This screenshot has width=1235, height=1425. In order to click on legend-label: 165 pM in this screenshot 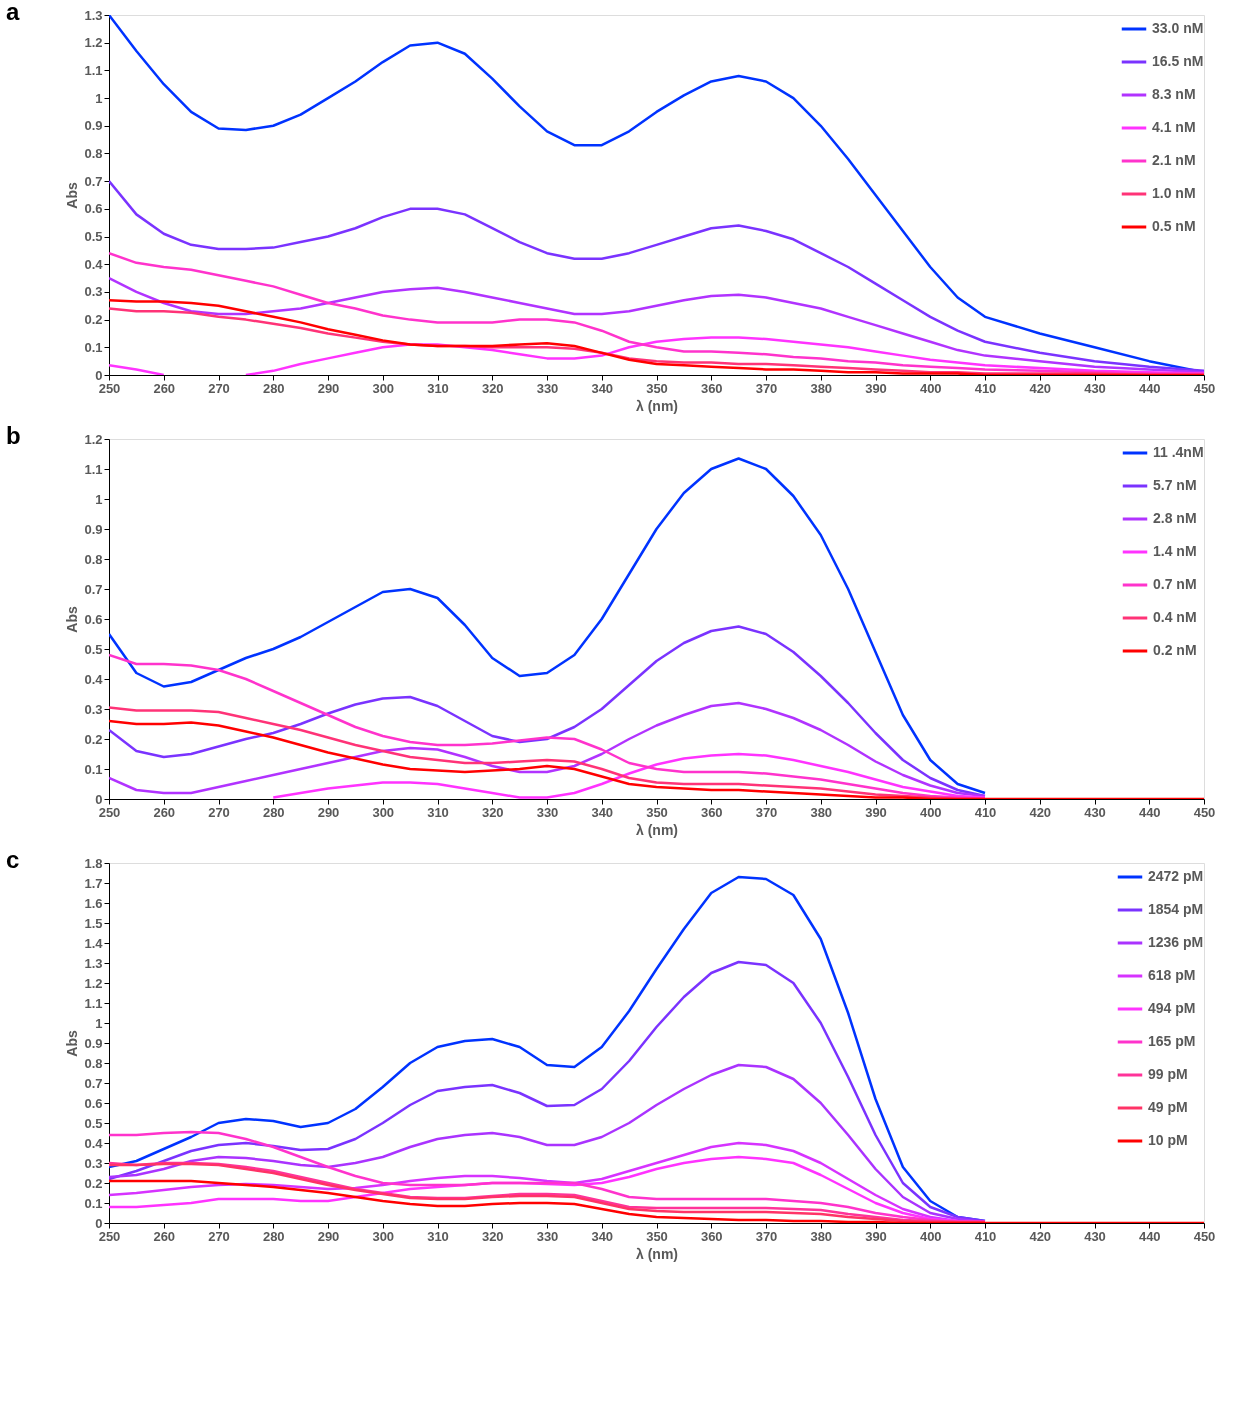, I will do `click(1172, 1041)`.